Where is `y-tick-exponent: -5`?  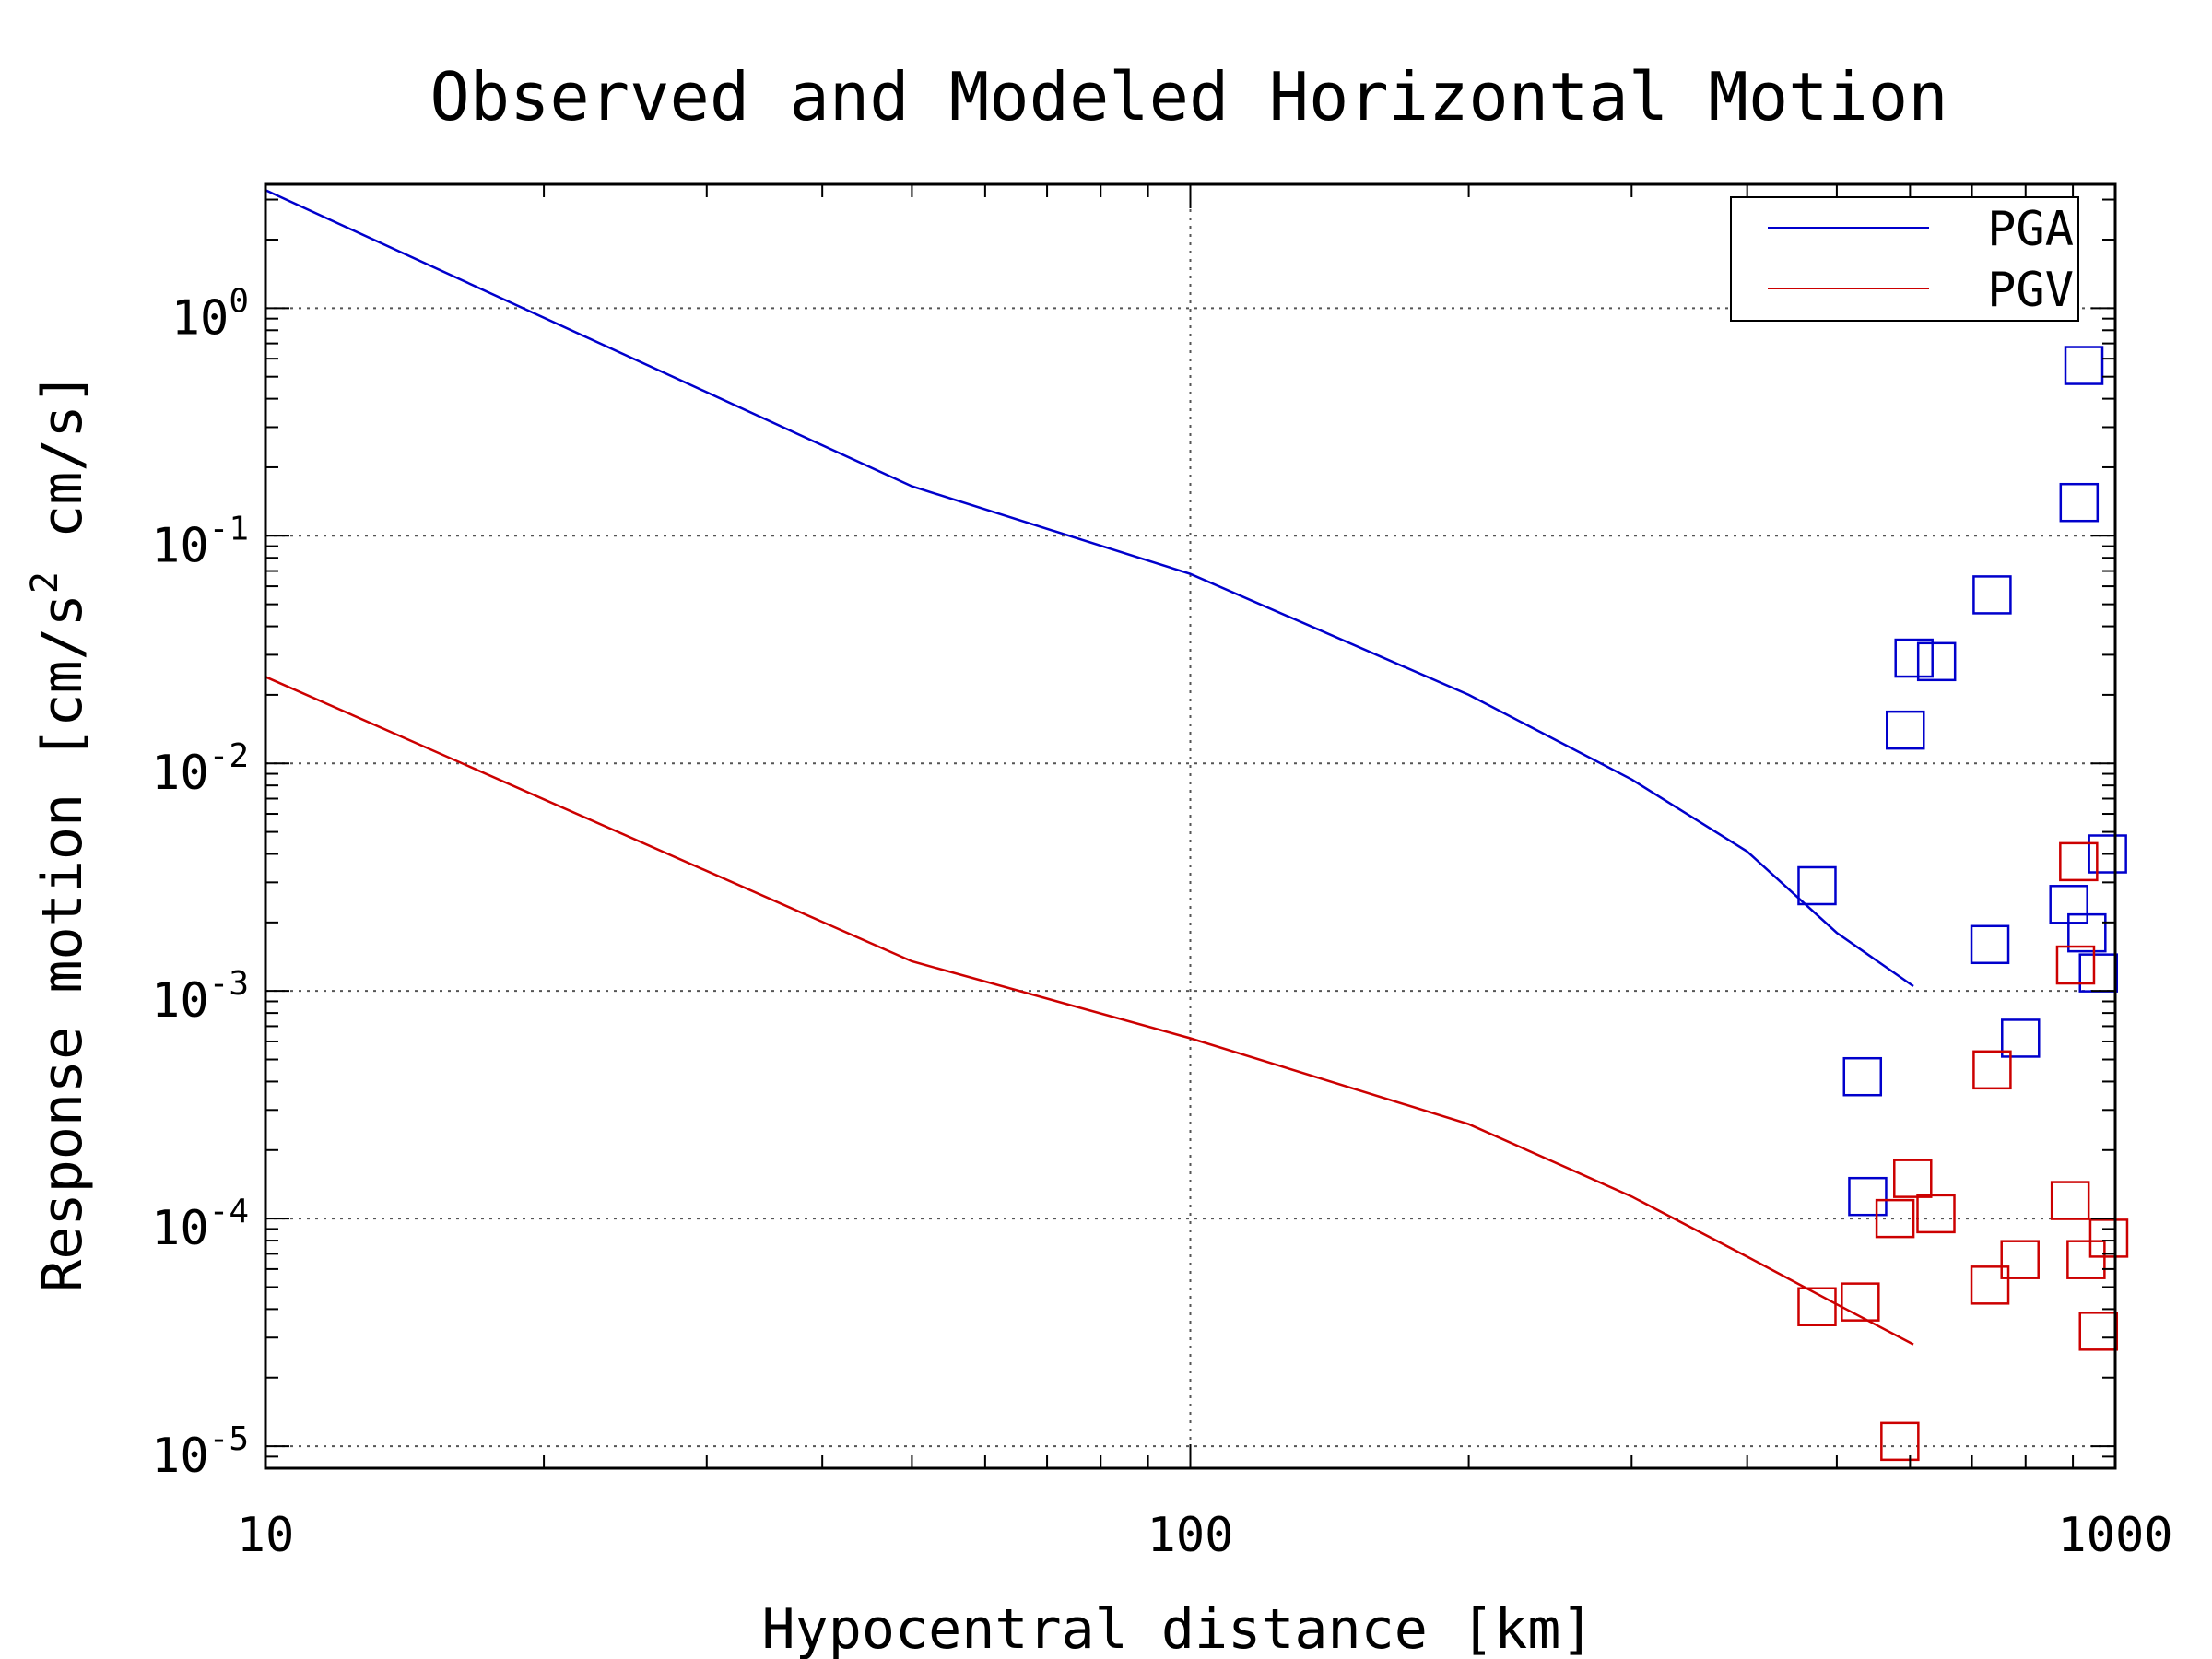 y-tick-exponent: -5 is located at coordinates (229, 1439).